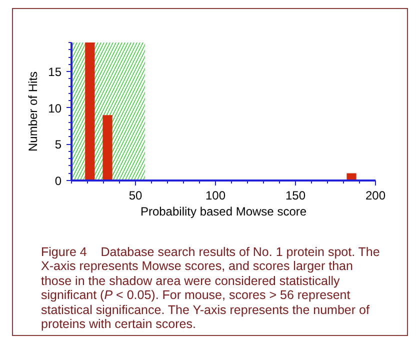 Image resolution: width=418 pixels, height=361 pixels. What do you see at coordinates (58, 181) in the screenshot?
I see `y-tick-label: 0` at bounding box center [58, 181].